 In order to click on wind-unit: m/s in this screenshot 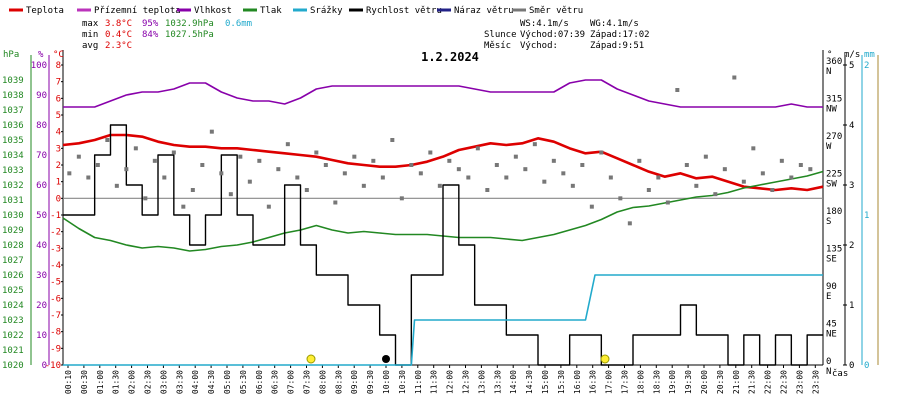, I will do `click(852, 55)`.